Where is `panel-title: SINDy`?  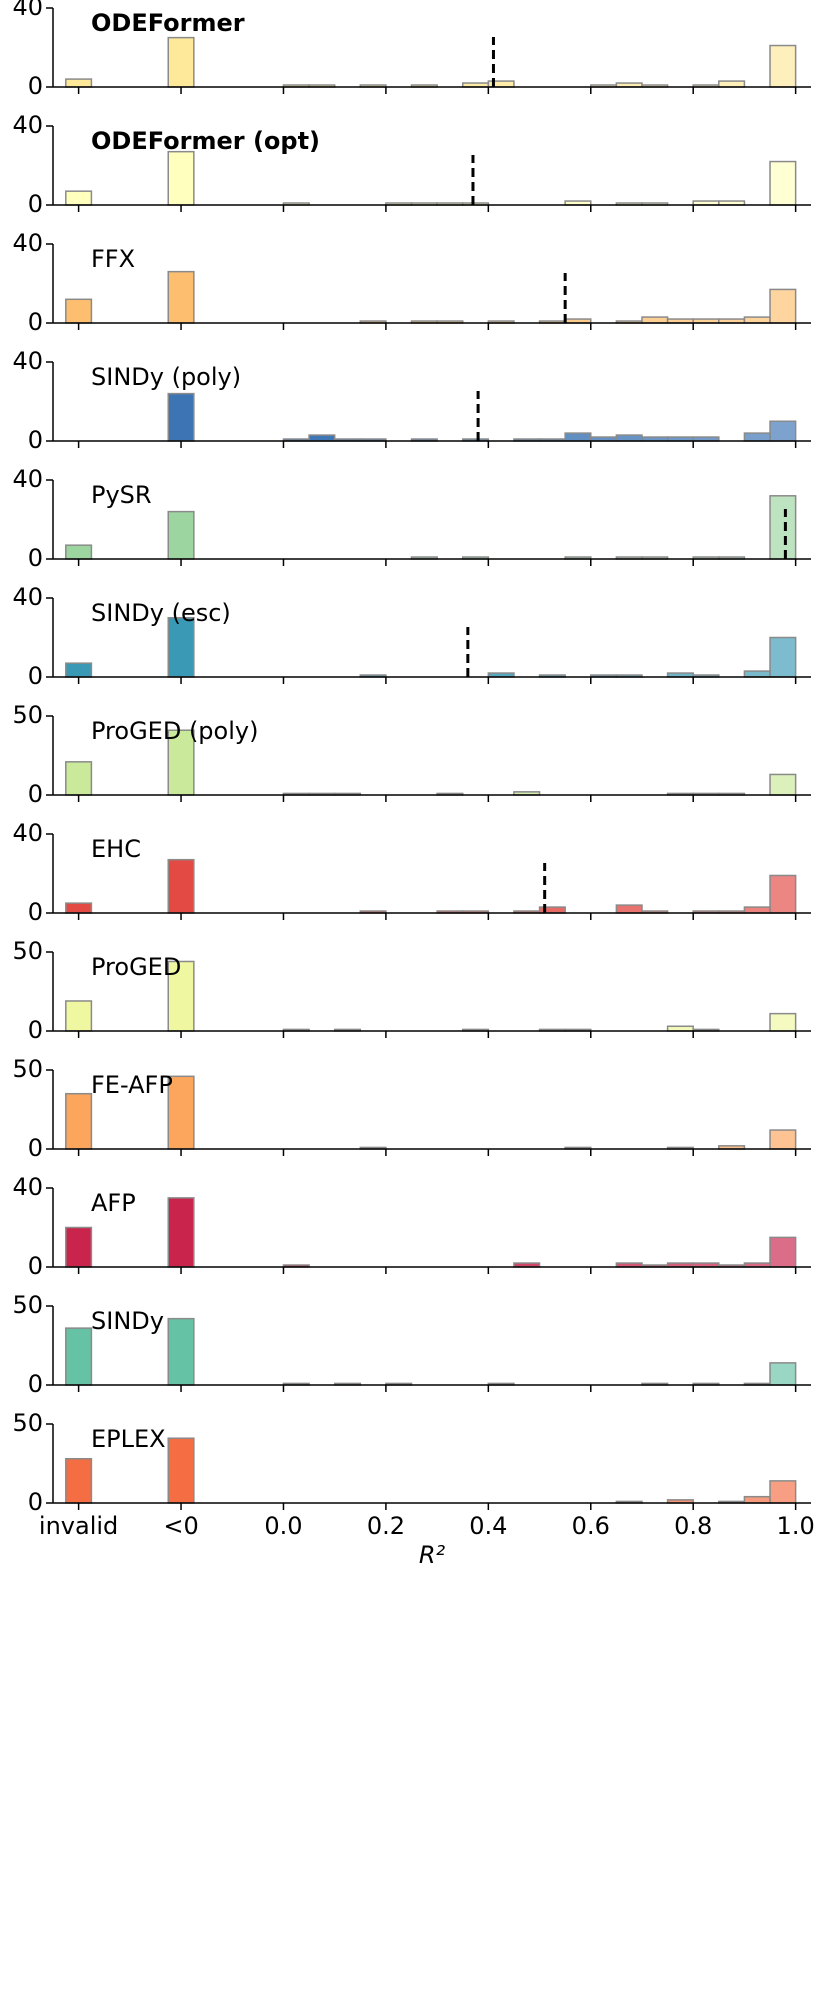 panel-title: SINDy is located at coordinates (127, 1321).